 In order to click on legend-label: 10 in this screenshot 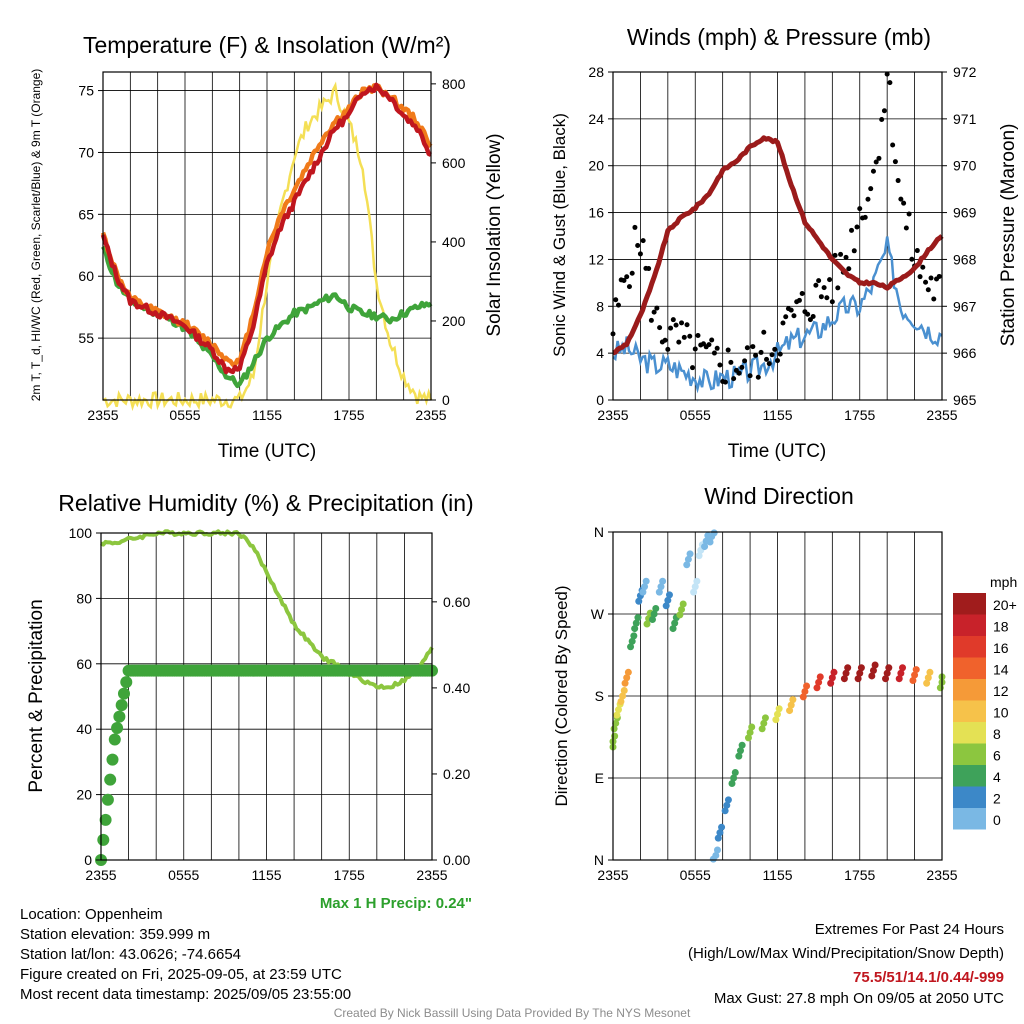, I will do `click(1001, 713)`.